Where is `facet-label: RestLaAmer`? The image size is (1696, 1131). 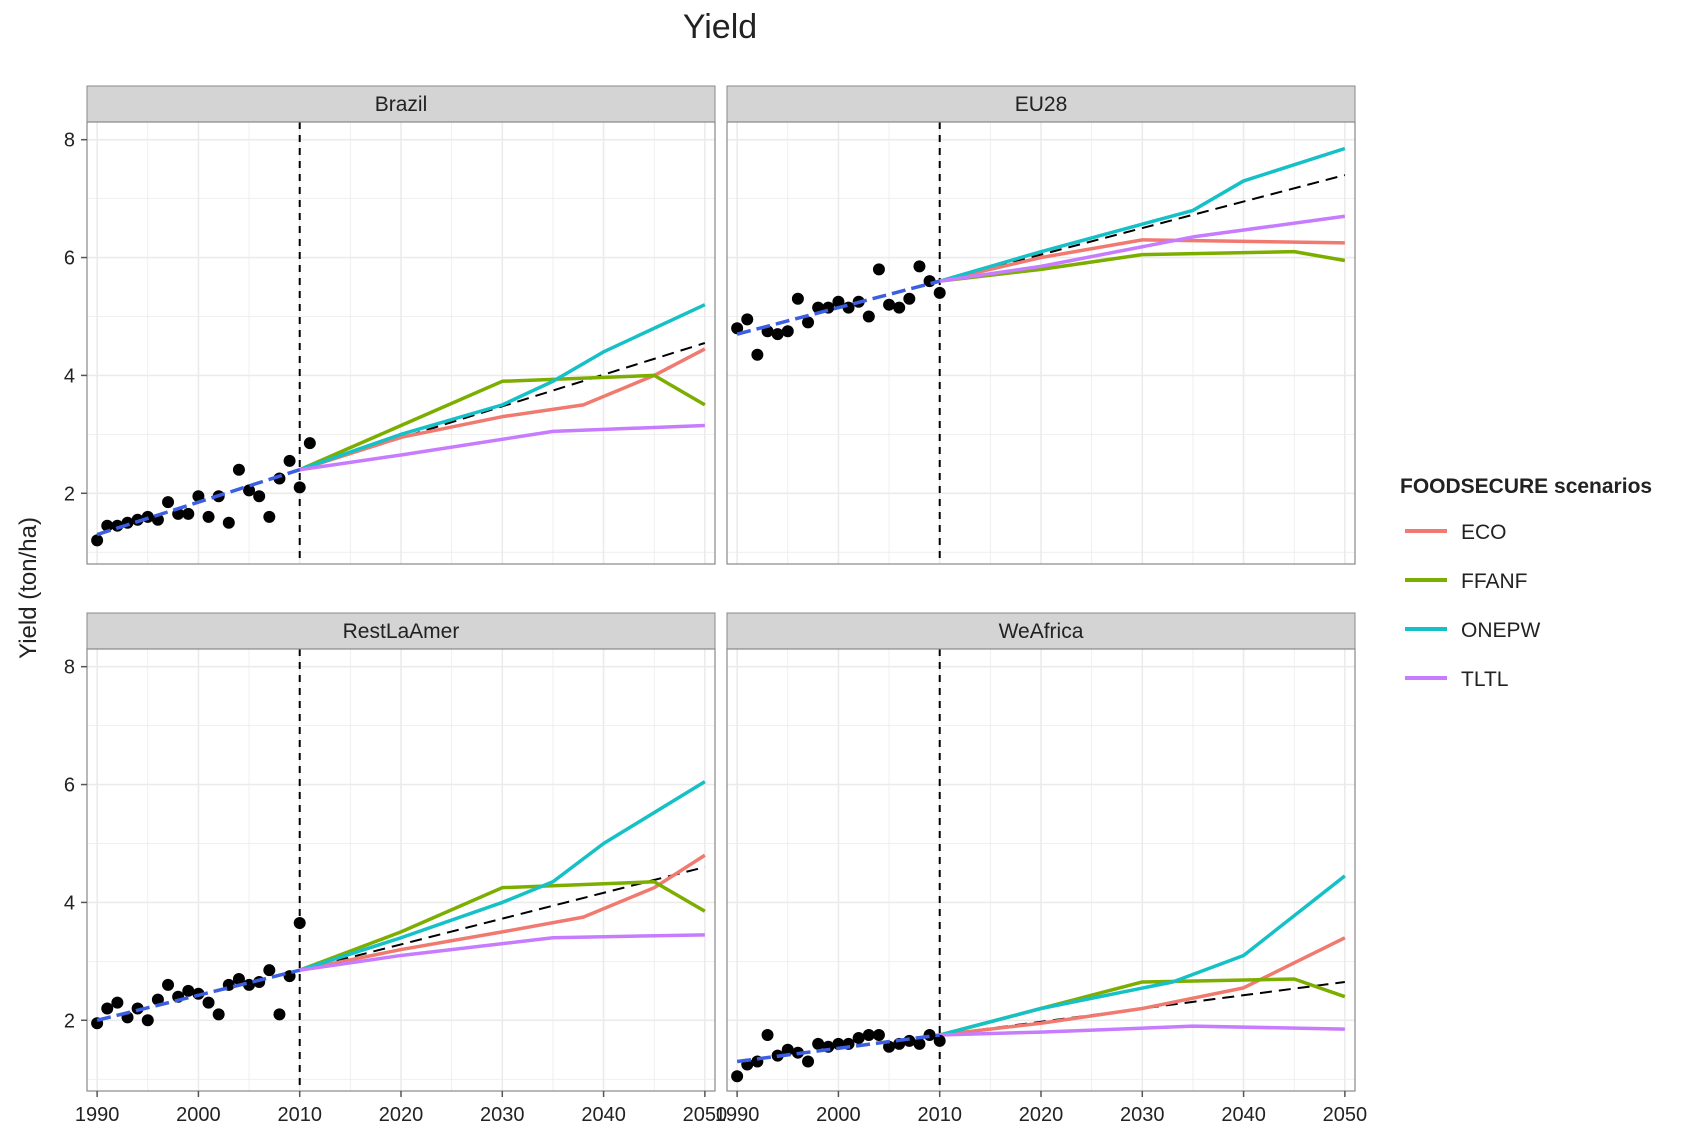 facet-label: RestLaAmer is located at coordinates (401, 631).